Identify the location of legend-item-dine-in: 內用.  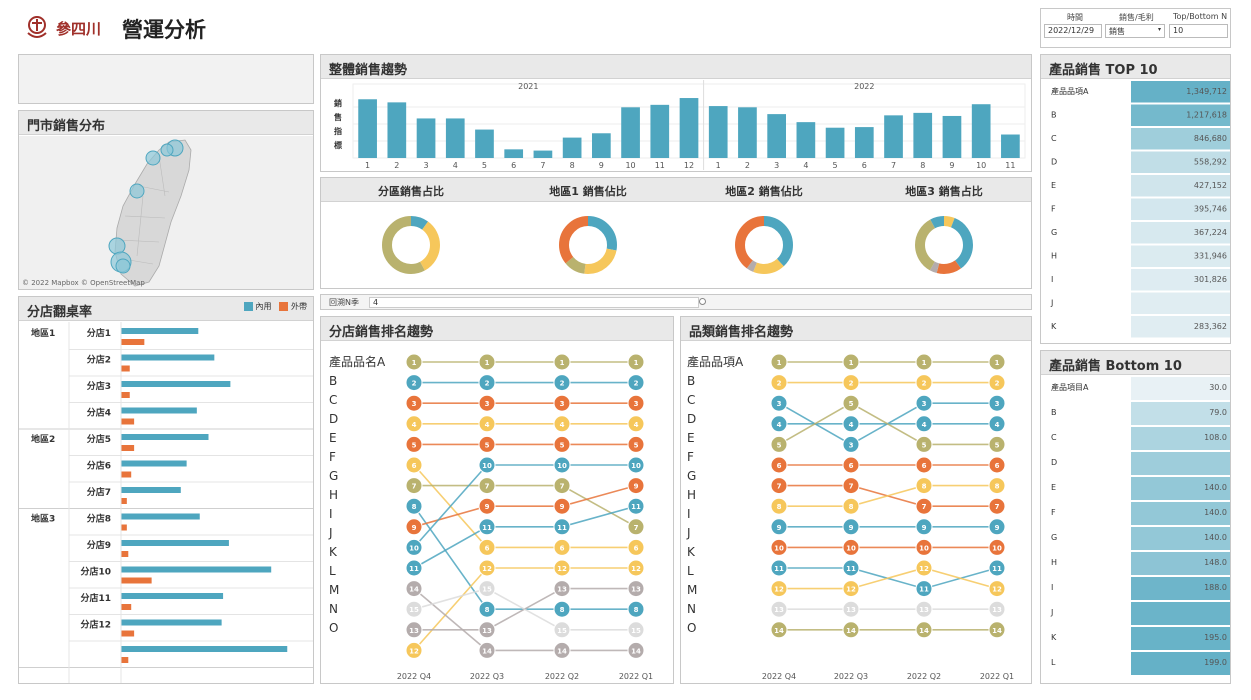
(257, 306).